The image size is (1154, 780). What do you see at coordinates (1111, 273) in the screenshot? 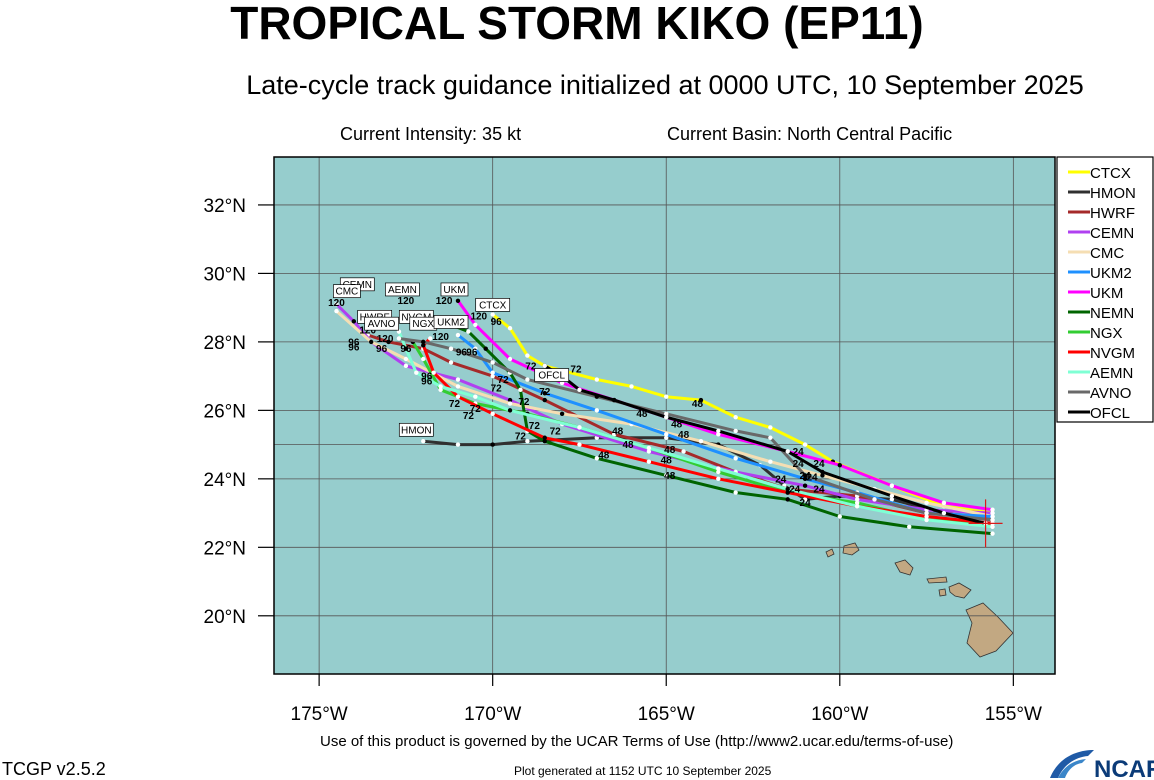
I see `legend-label: UKM2` at bounding box center [1111, 273].